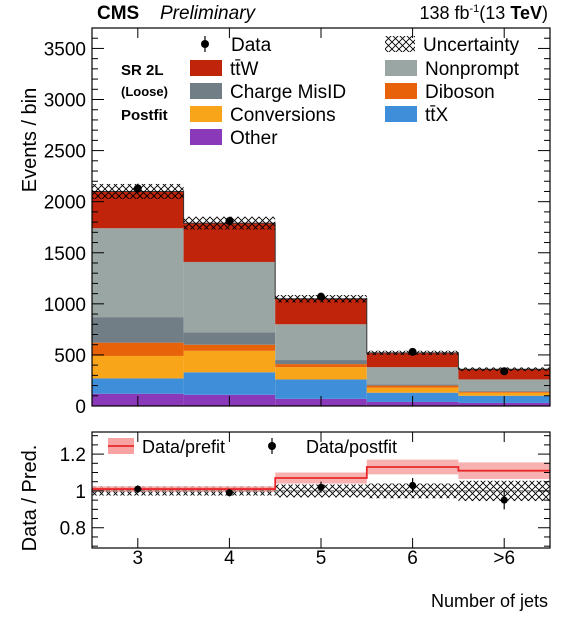 Image resolution: width=580 pixels, height=619 pixels. What do you see at coordinates (208, 13) in the screenshot?
I see `status-label: Preliminary` at bounding box center [208, 13].